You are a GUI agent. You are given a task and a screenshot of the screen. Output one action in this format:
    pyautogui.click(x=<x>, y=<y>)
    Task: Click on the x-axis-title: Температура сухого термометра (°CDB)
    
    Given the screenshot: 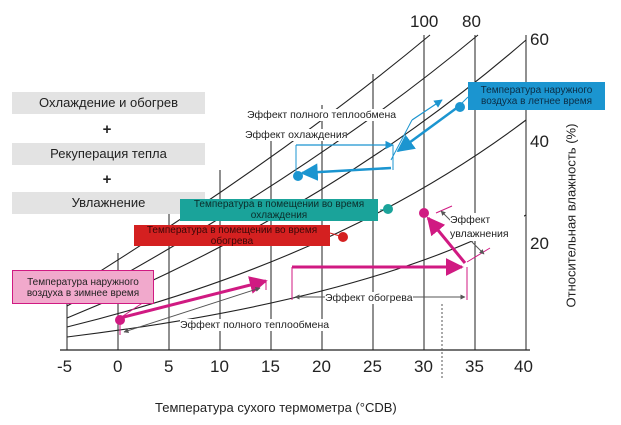 What is the action you would take?
    pyautogui.click(x=276, y=407)
    